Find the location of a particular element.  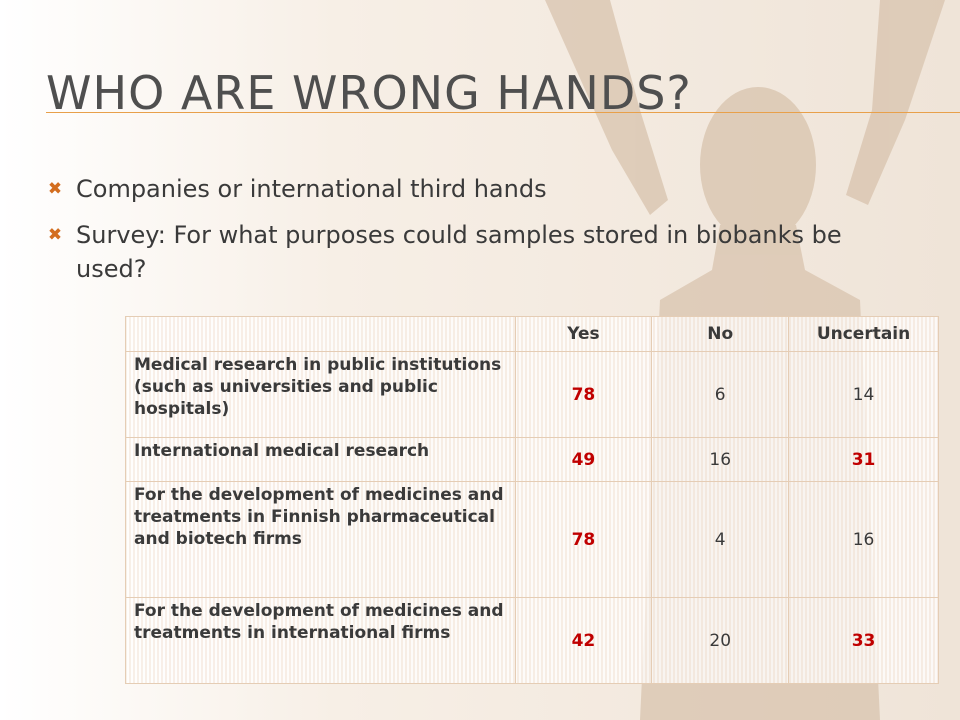

no-value: 6 is located at coordinates (720, 394).